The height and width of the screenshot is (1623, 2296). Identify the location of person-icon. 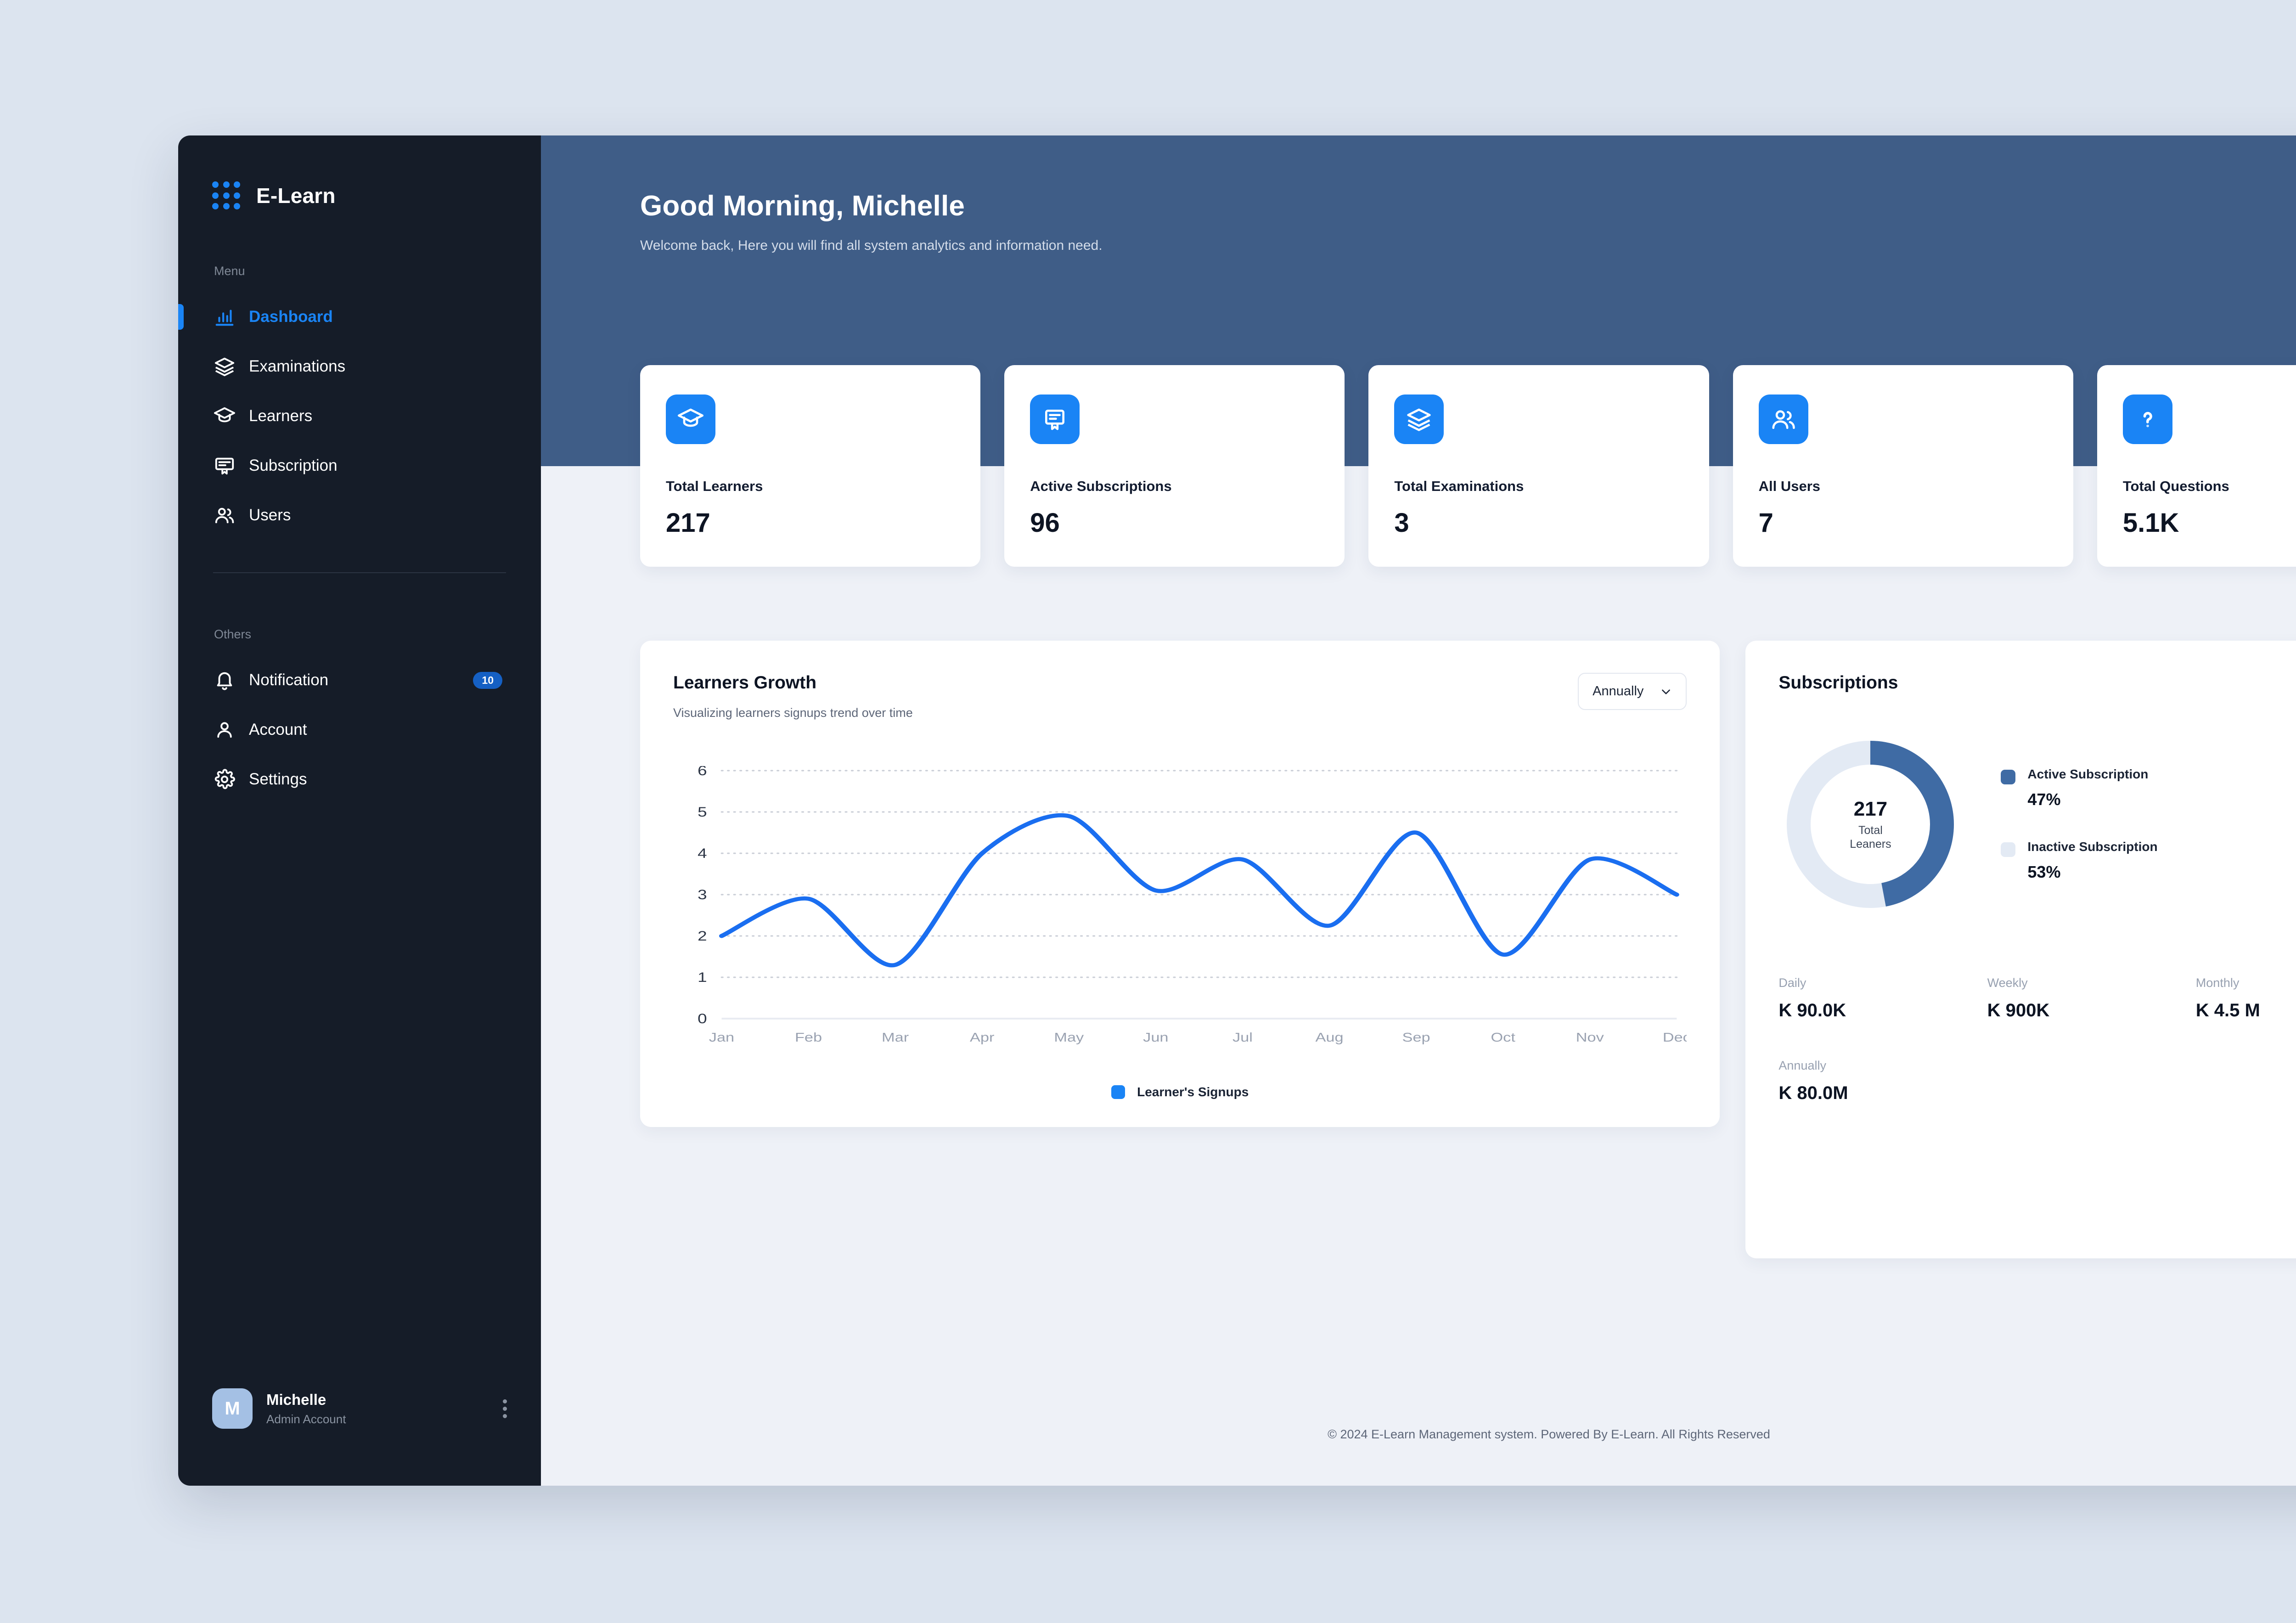
(224, 729).